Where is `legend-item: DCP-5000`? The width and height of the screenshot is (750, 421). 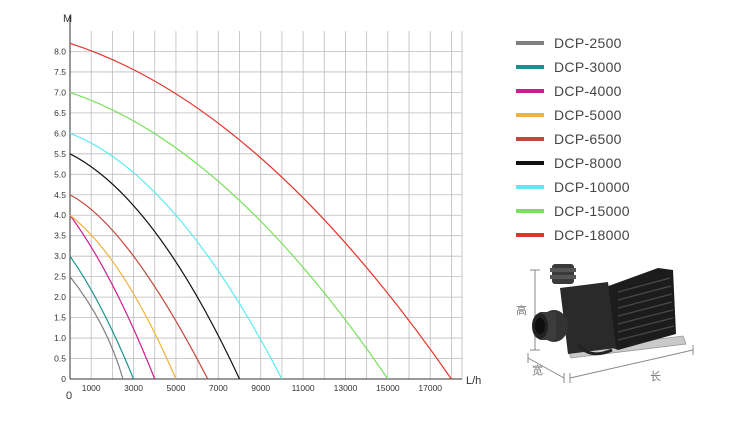 legend-item: DCP-5000 is located at coordinates (606, 115).